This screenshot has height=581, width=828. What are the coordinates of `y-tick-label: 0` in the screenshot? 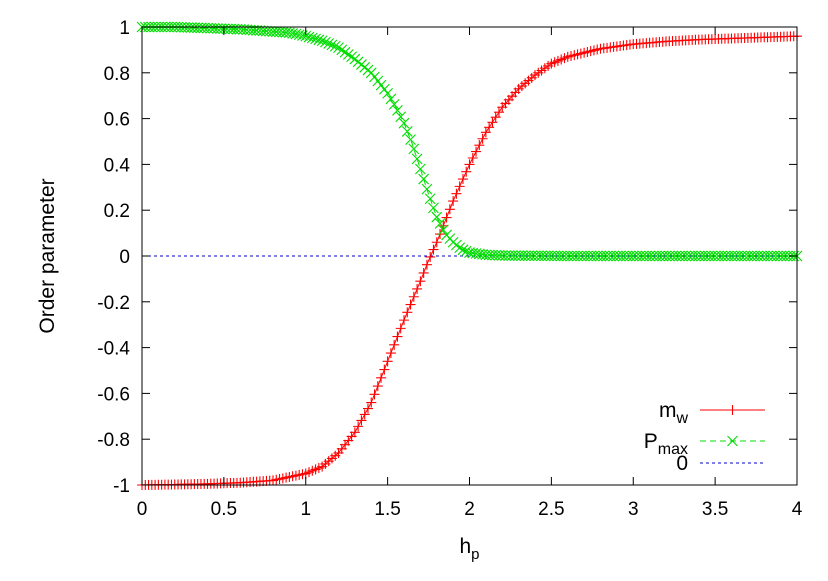 It's located at (124, 257).